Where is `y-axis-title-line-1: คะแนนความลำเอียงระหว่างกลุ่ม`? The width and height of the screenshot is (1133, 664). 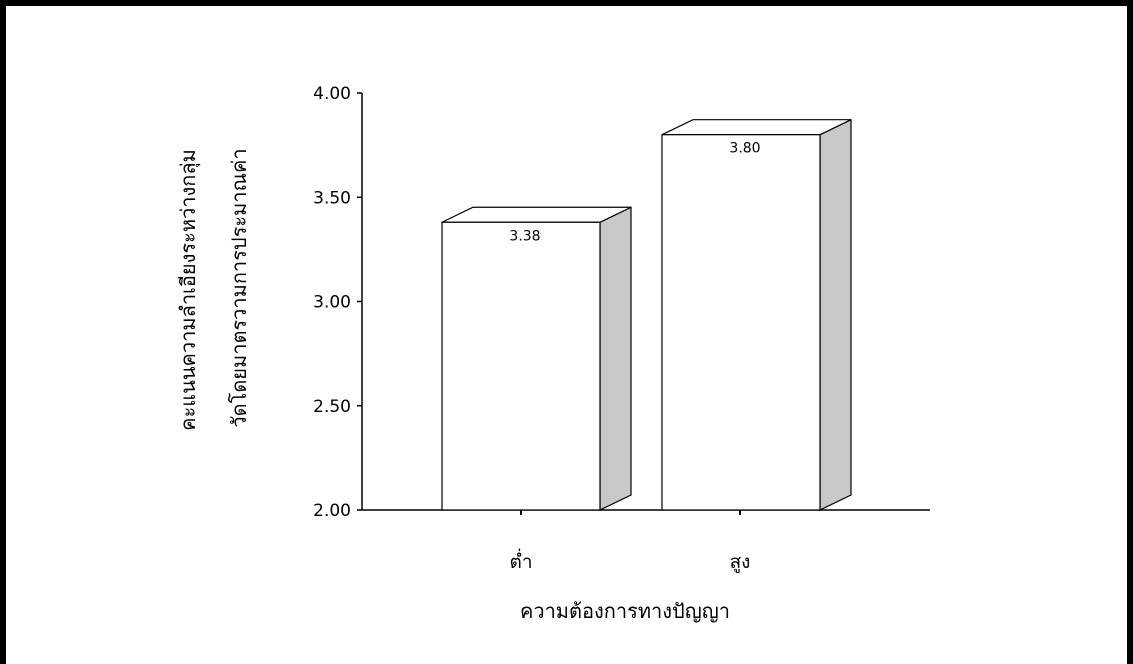 y-axis-title-line-1: คะแนนความลำเอียงระหว่างกลุ่ม is located at coordinates (188, 290).